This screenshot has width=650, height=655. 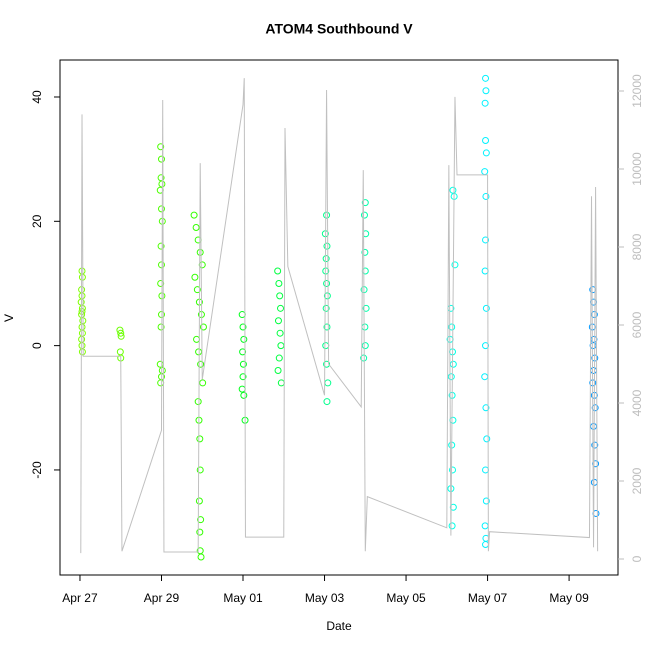 What do you see at coordinates (637, 324) in the screenshot?
I see `y2-tick-label: 6000` at bounding box center [637, 324].